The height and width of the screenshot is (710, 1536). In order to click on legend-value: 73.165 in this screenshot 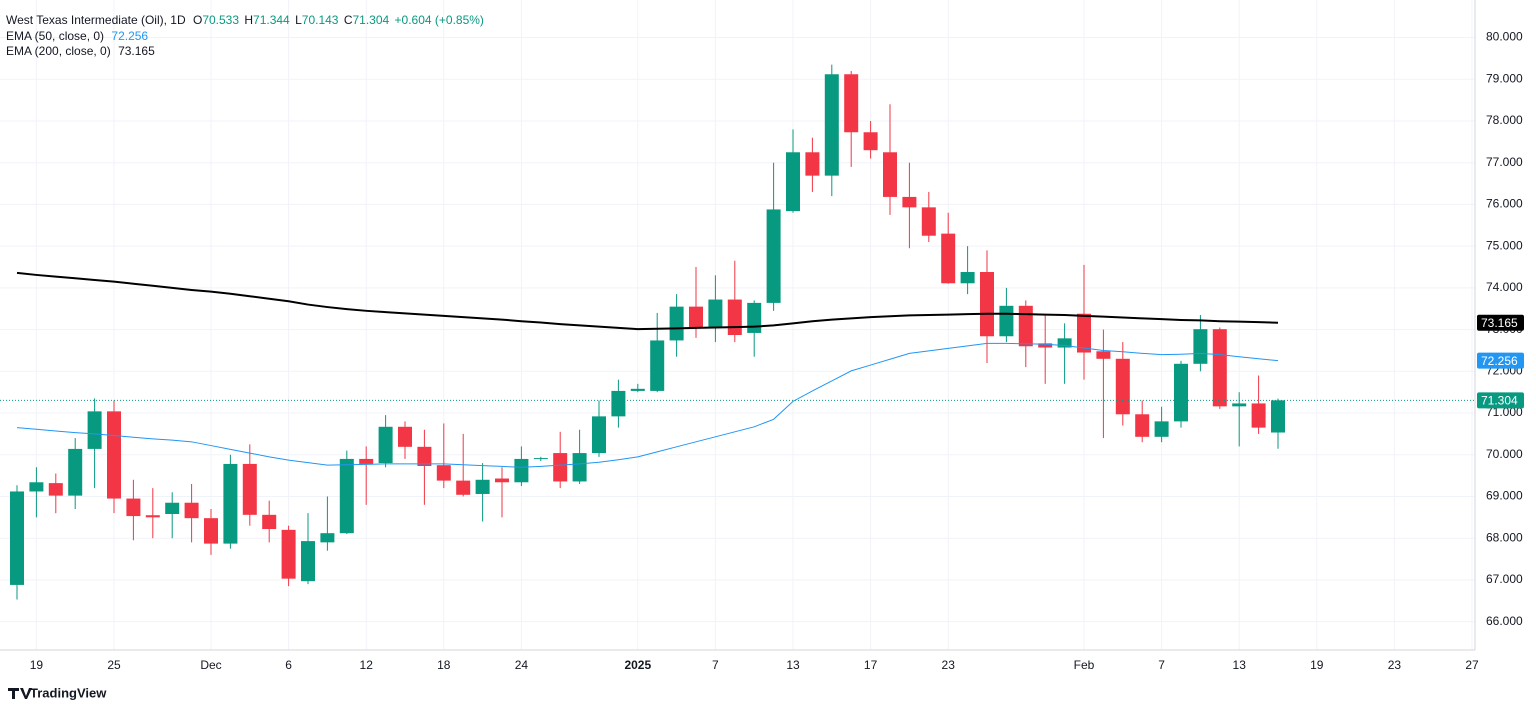, I will do `click(136, 51)`.